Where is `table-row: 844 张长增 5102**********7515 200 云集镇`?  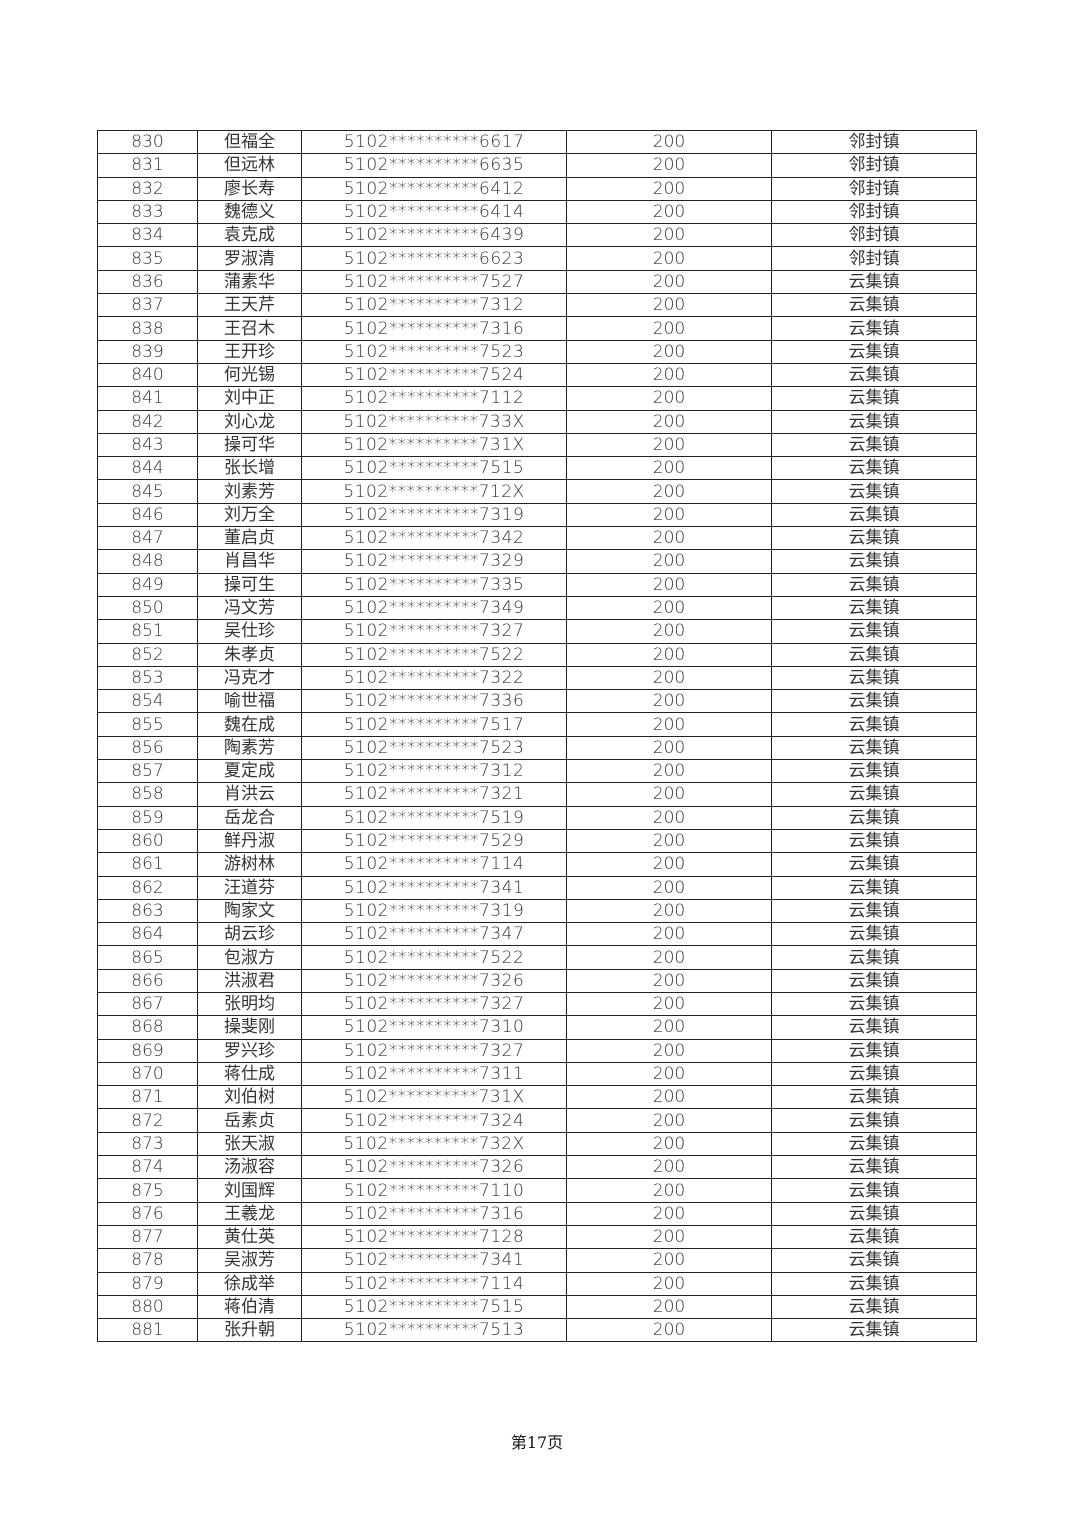
table-row: 844 张长增 5102**********7515 200 云集镇 is located at coordinates (537, 468).